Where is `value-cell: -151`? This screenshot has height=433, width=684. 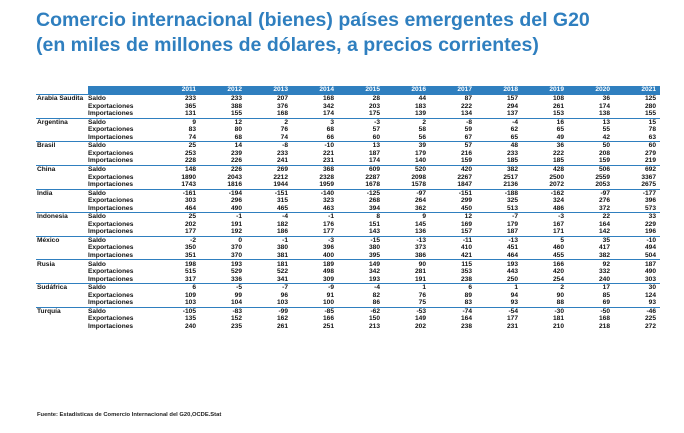
value-cell: -151 is located at coordinates (453, 193).